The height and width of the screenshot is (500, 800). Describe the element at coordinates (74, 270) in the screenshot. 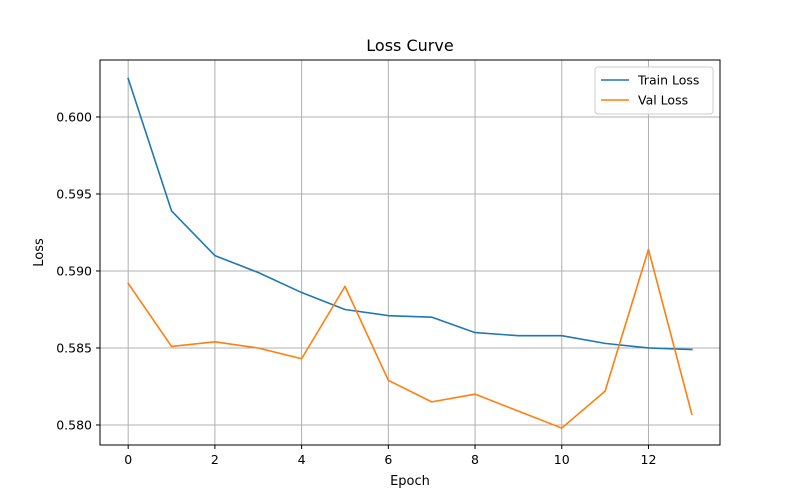

I see `y-tick-label: 0.590` at that location.